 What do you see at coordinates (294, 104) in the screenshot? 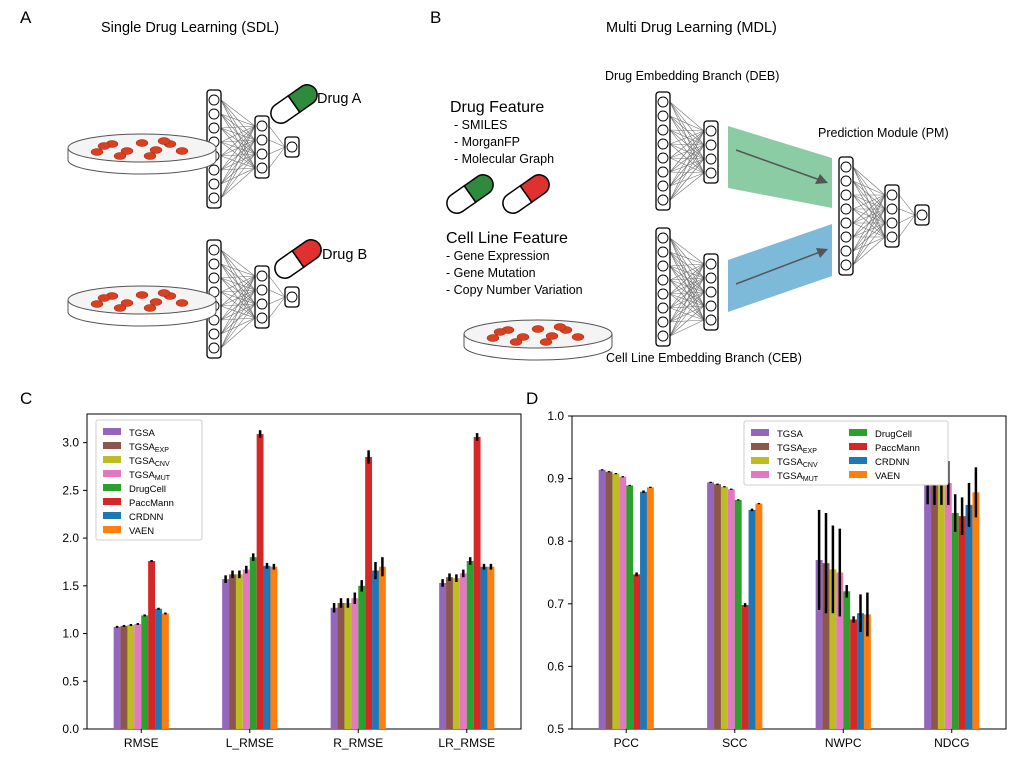
I see `pill-green-icon` at bounding box center [294, 104].